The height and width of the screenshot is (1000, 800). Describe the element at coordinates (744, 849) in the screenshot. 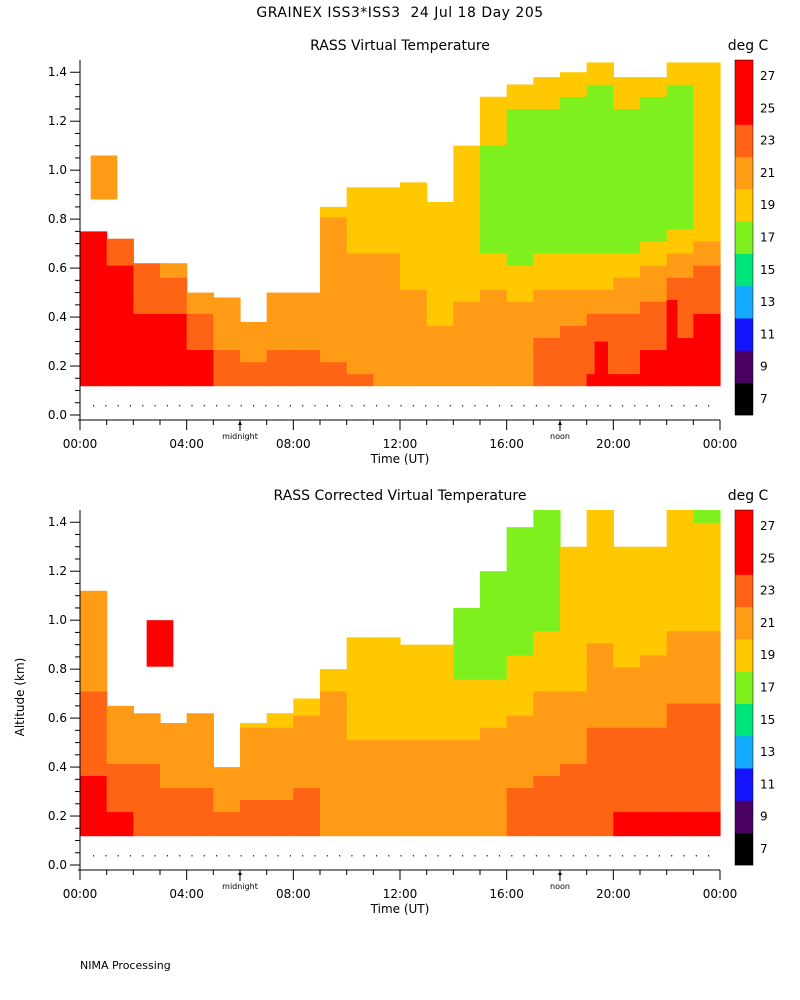

I see `colorbar-swatch` at that location.